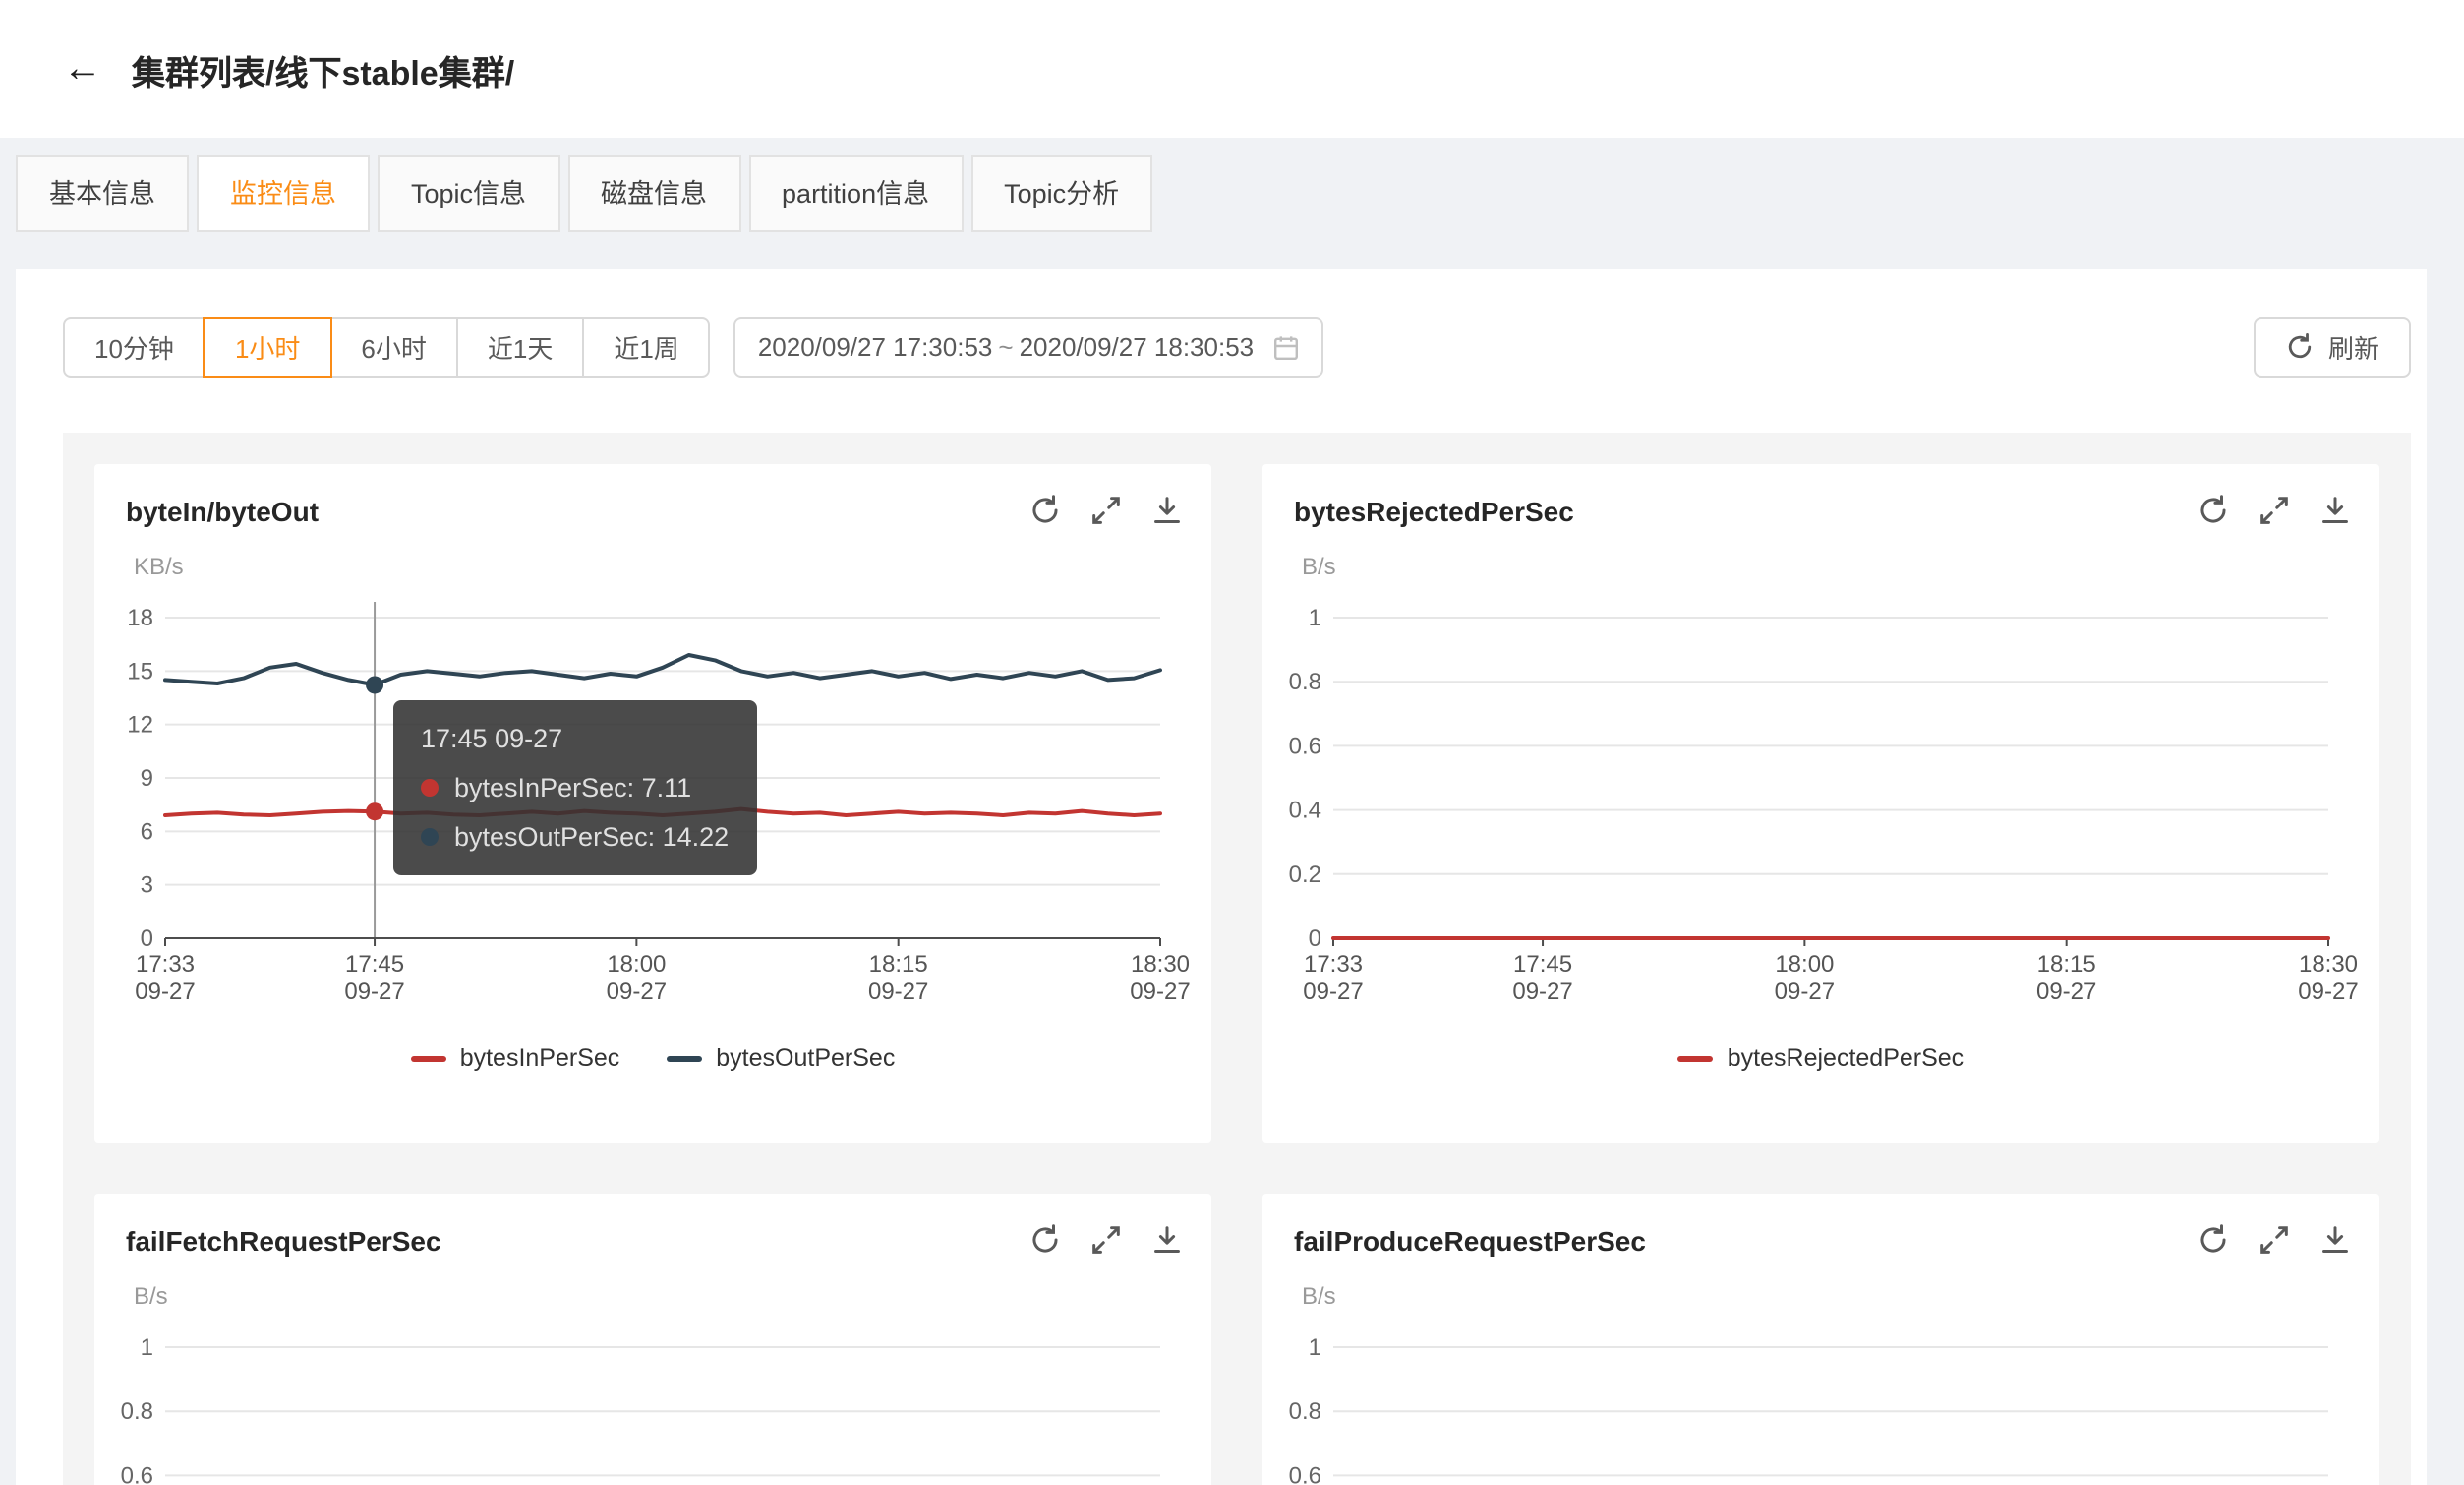 The width and height of the screenshot is (2464, 1485). What do you see at coordinates (283, 193) in the screenshot?
I see `tab-monitor-info: 监控信息` at bounding box center [283, 193].